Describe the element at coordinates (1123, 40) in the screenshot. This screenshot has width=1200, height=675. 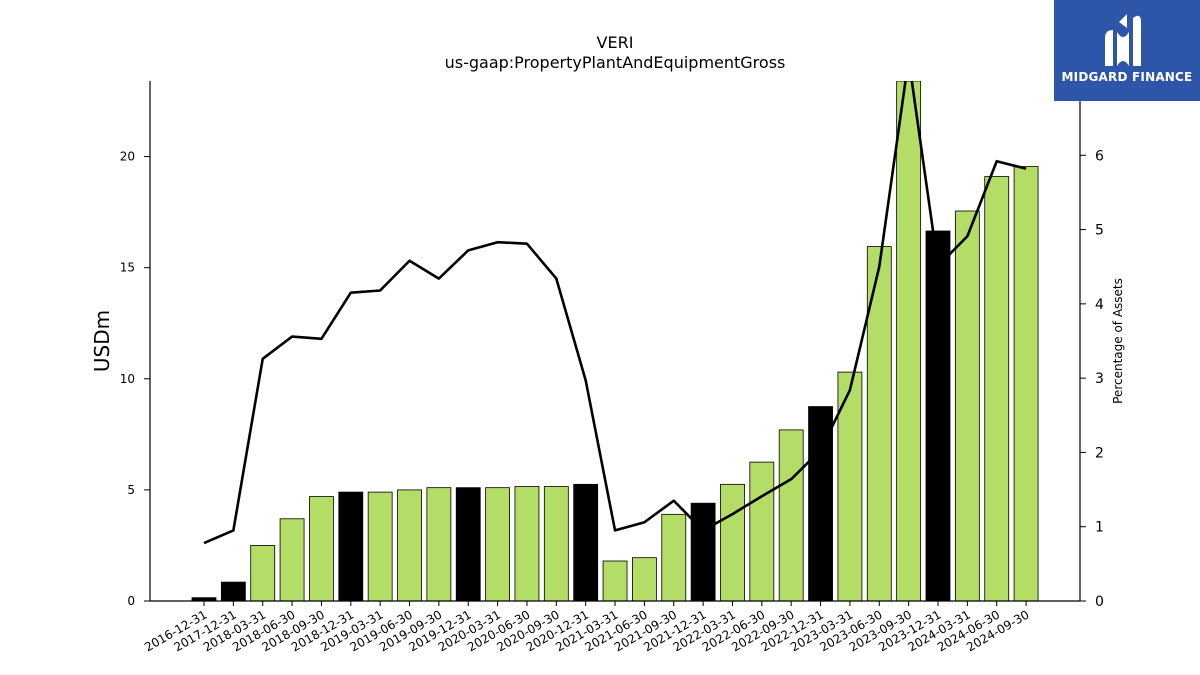
I see `logo-mark-icon` at that location.